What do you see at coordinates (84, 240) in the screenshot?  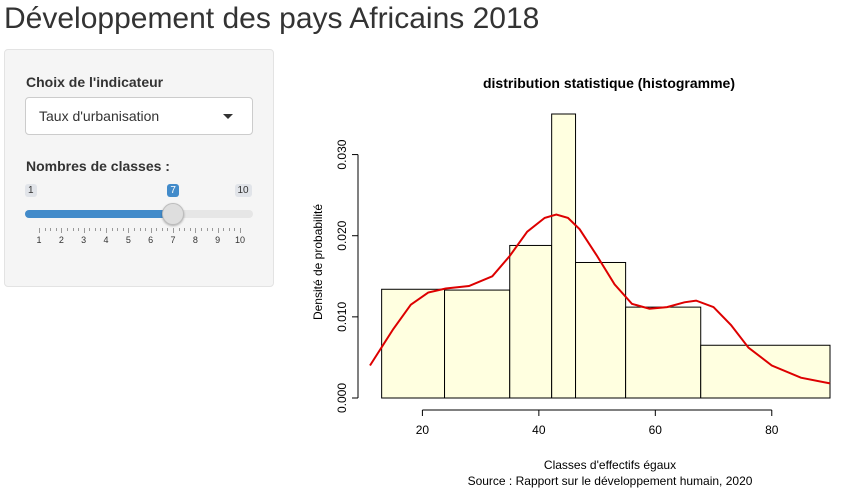 I see `slider-tick-label: 3` at bounding box center [84, 240].